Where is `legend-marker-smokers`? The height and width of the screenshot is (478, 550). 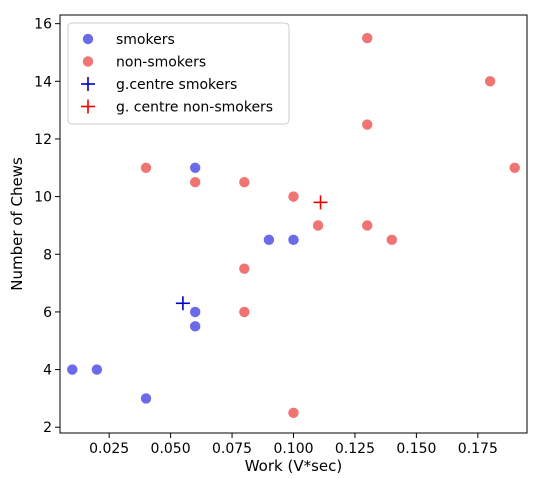 legend-marker-smokers is located at coordinates (88, 39).